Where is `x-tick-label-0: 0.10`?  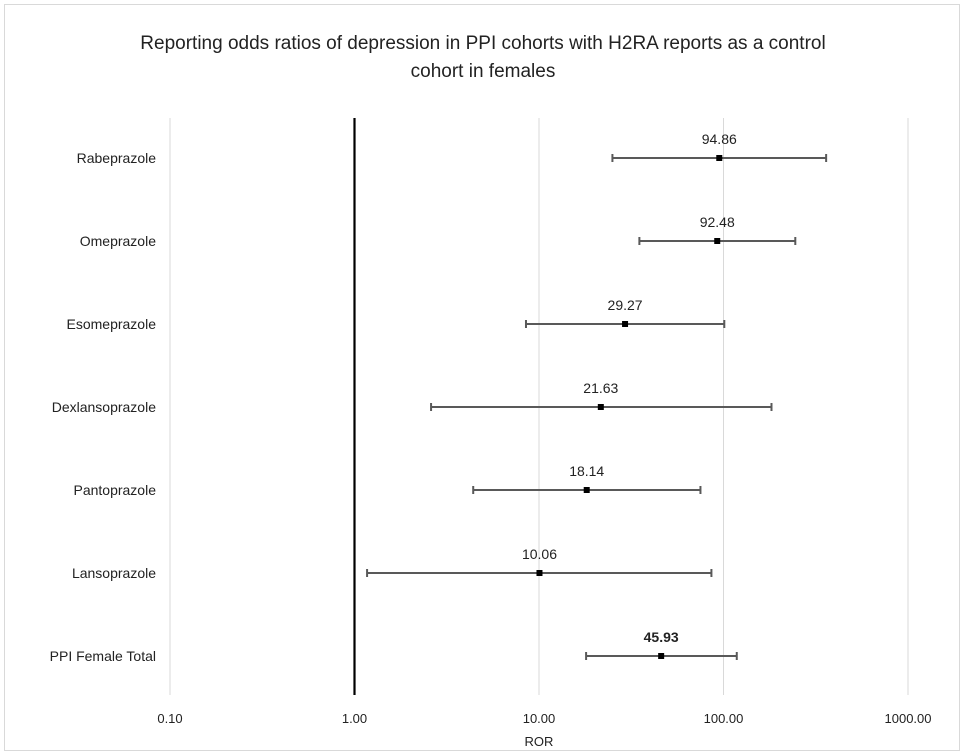 x-tick-label-0: 0.10 is located at coordinates (169, 718).